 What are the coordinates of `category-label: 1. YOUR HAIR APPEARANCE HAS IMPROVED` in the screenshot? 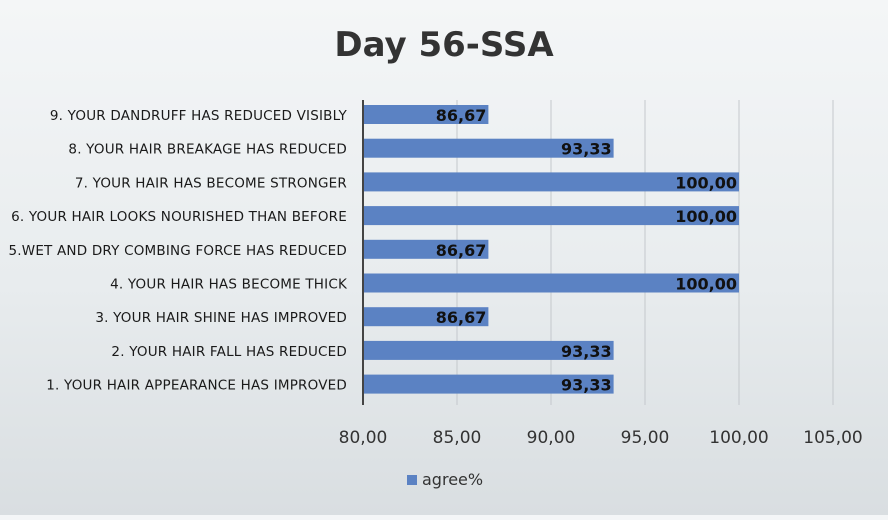 It's located at (196, 386).